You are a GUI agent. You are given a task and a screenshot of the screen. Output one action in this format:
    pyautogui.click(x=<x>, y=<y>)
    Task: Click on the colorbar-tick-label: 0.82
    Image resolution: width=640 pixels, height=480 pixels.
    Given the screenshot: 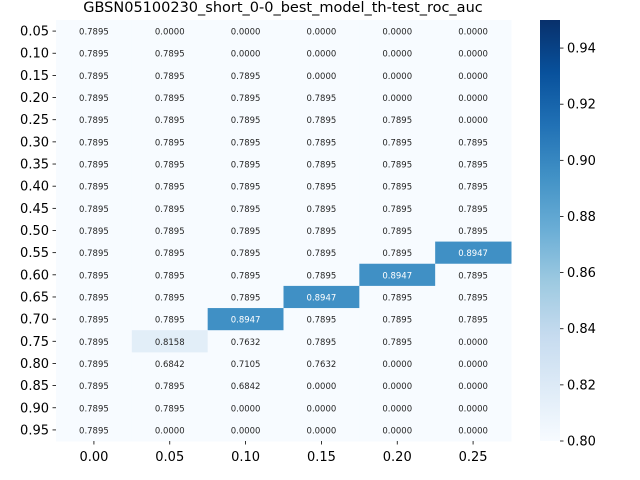 What is the action you would take?
    pyautogui.click(x=581, y=385)
    